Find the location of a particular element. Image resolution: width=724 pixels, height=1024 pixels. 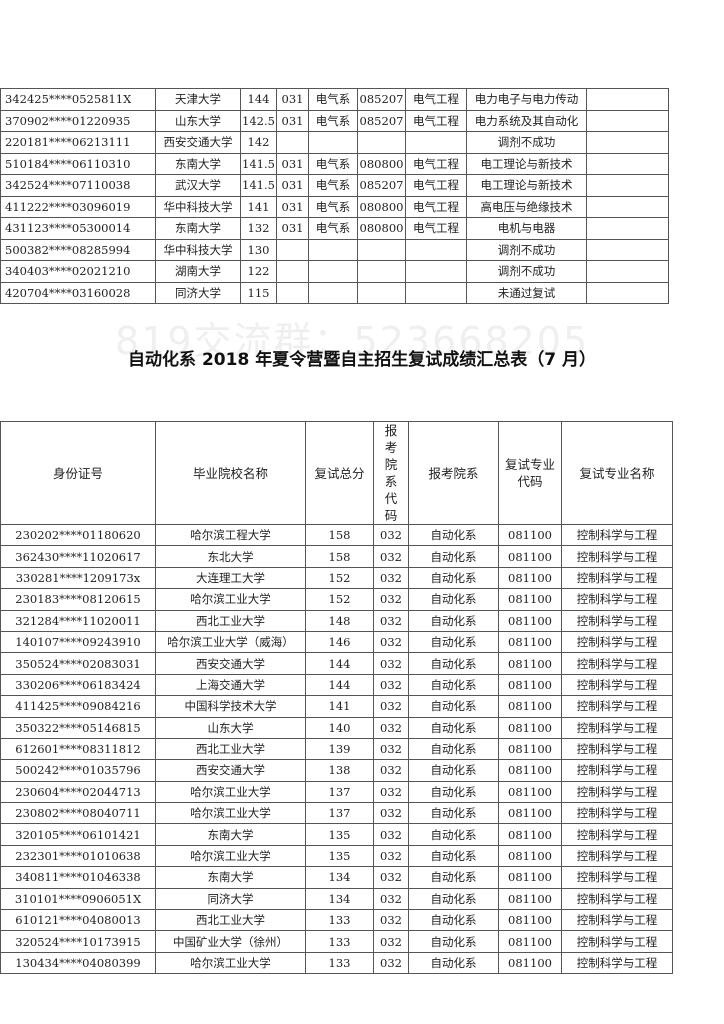

table-cell: 132 is located at coordinates (258, 228).